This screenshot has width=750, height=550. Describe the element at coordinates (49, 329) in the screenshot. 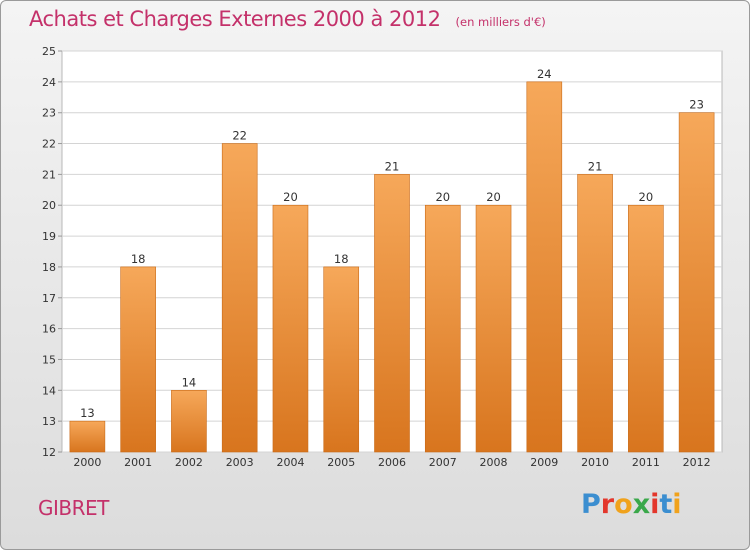

I see `y-tick-label: 16` at that location.